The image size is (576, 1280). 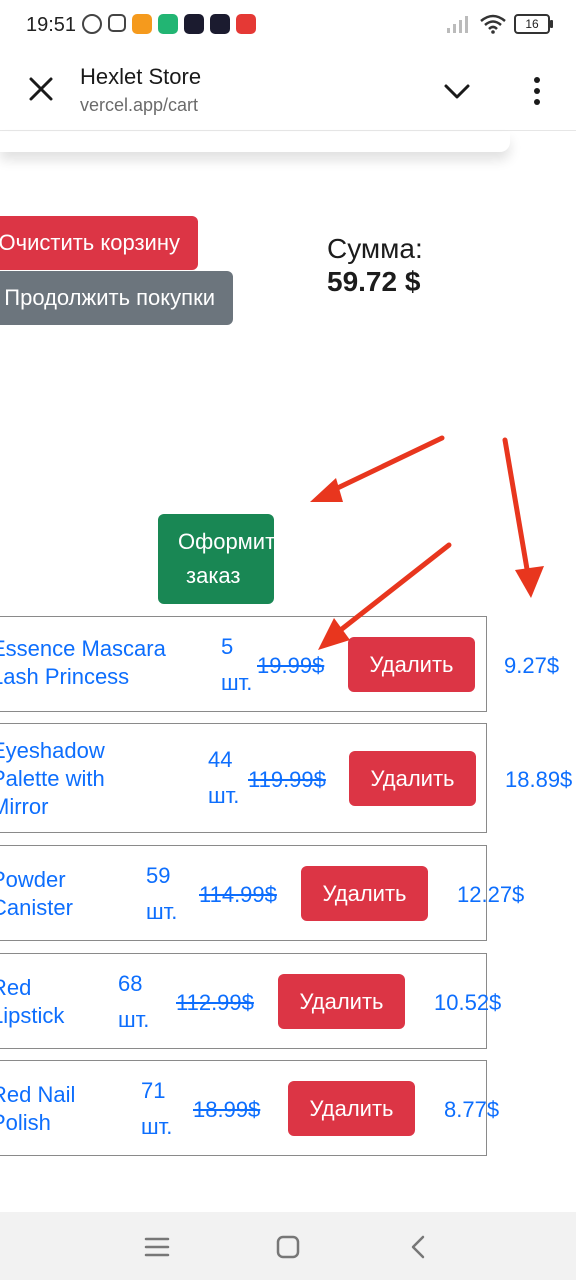 I want to click on custom-tab-header: Hexlet Store vercel.app/cart, so click(x=288, y=91).